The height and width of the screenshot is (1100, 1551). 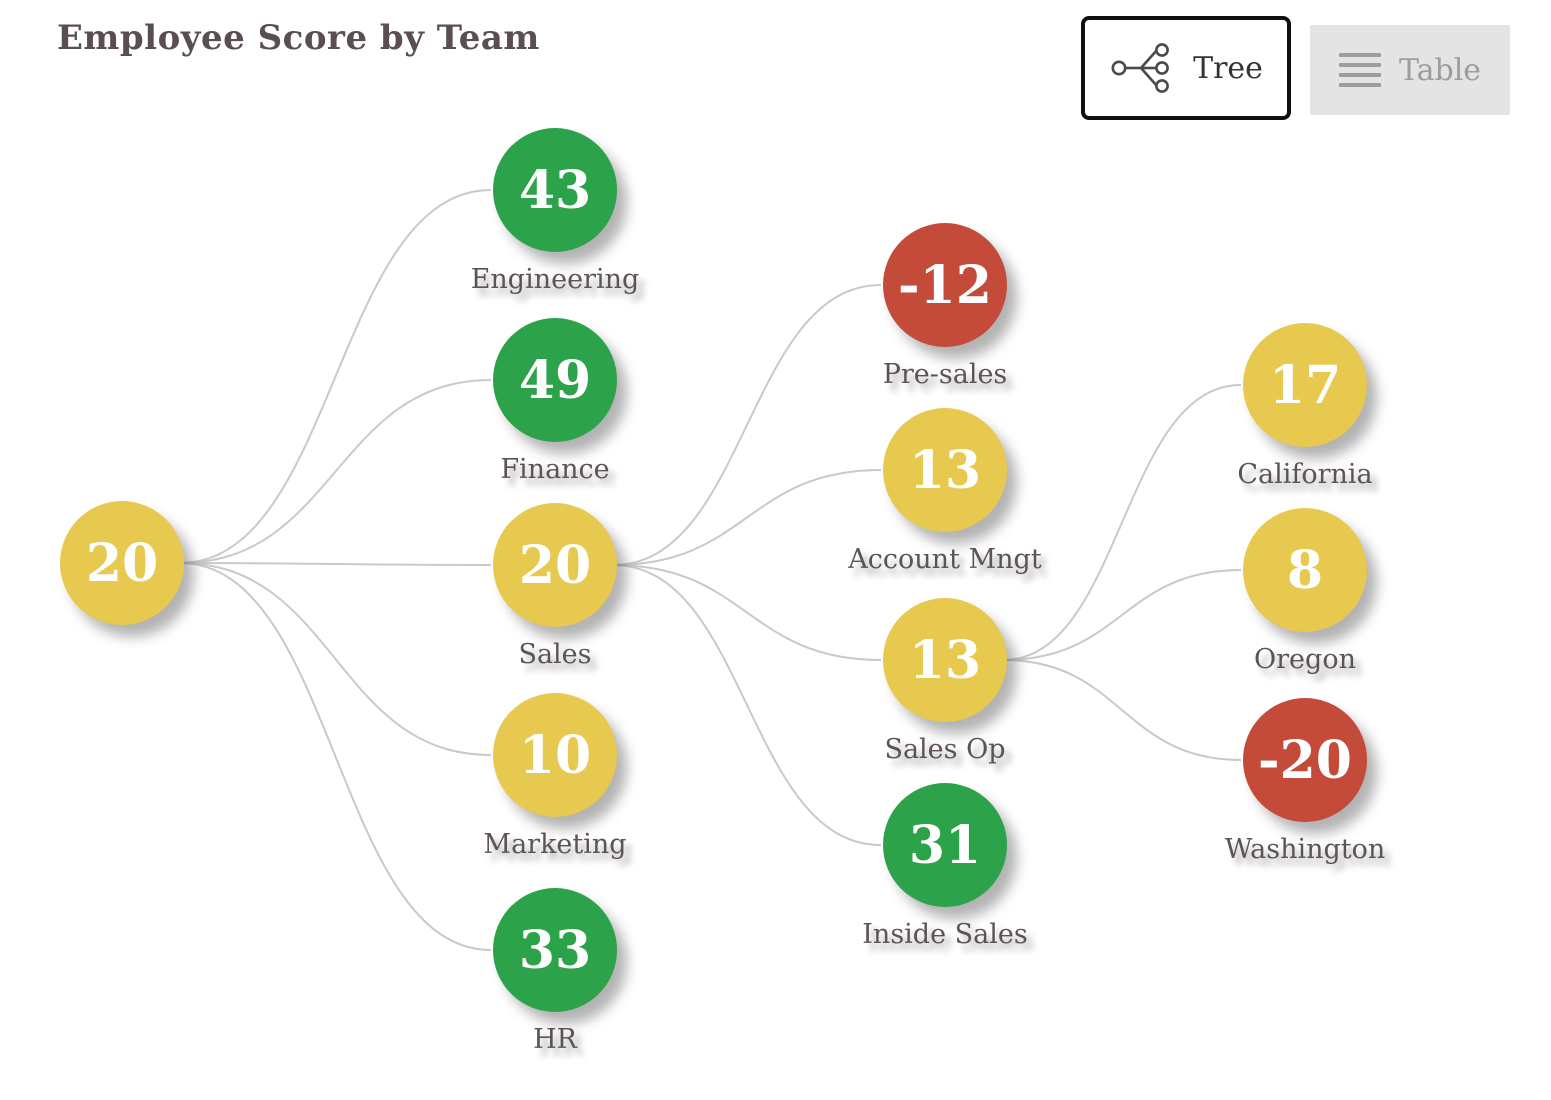 What do you see at coordinates (1142, 68) in the screenshot?
I see `tree-icon` at bounding box center [1142, 68].